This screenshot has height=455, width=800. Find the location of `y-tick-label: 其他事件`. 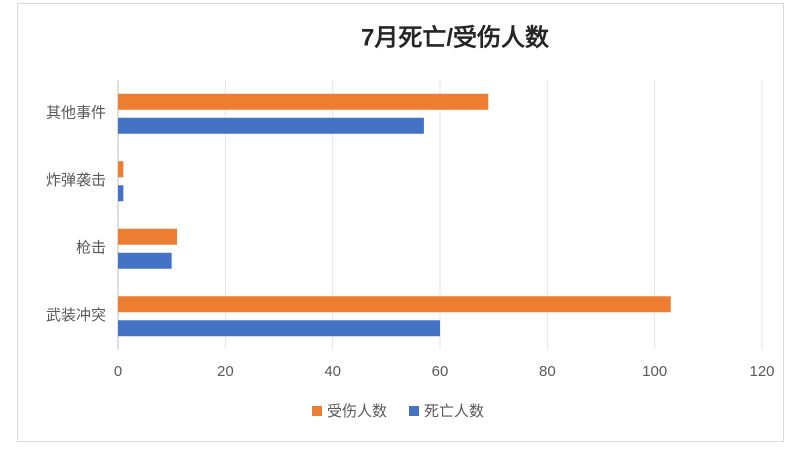

y-tick-label: 其他事件 is located at coordinates (76, 113).